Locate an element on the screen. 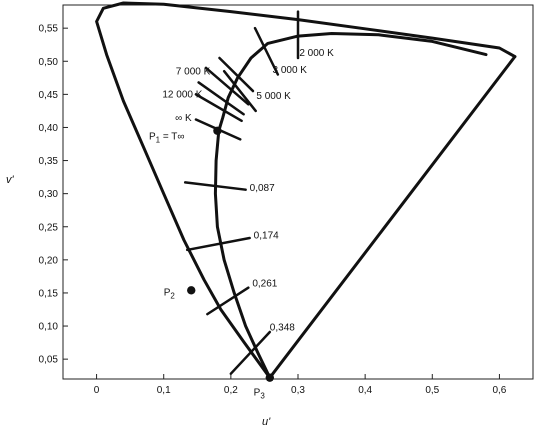 The height and width of the screenshot is (433, 553). y-tick-label: 0,15 is located at coordinates (49, 293).